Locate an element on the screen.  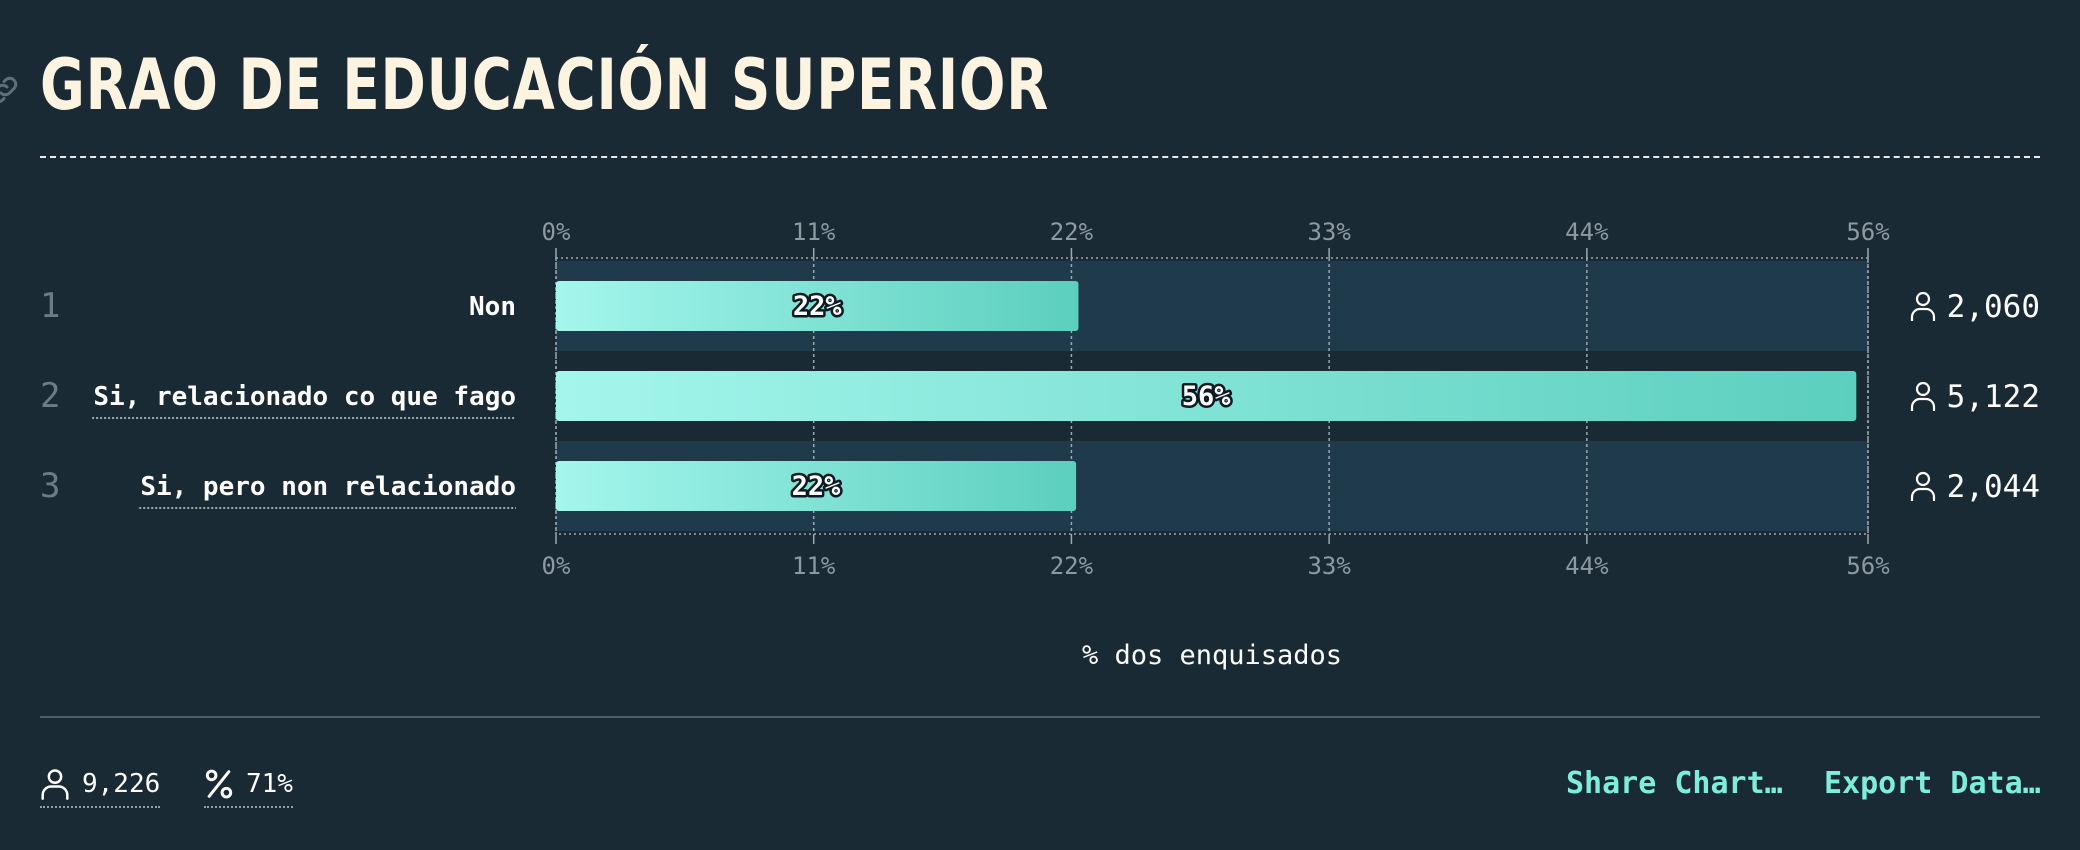
tick-label-top: 0% is located at coordinates (556, 232).